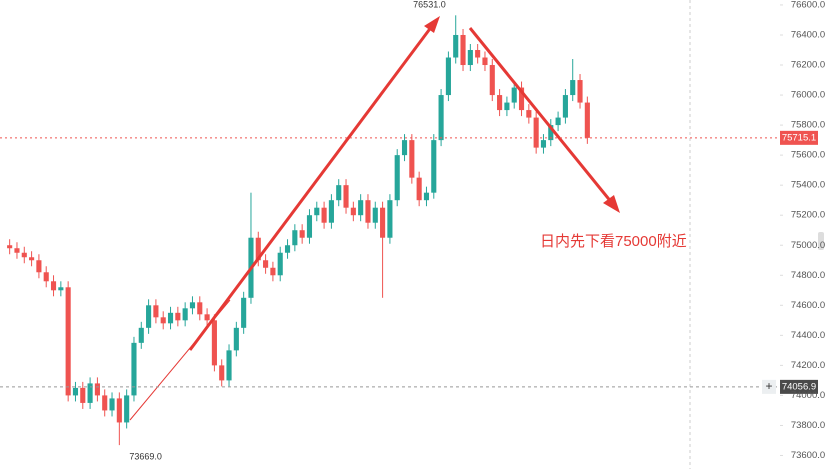 The image size is (829, 469). I want to click on y-tick-label: 73800.0, so click(808, 425).